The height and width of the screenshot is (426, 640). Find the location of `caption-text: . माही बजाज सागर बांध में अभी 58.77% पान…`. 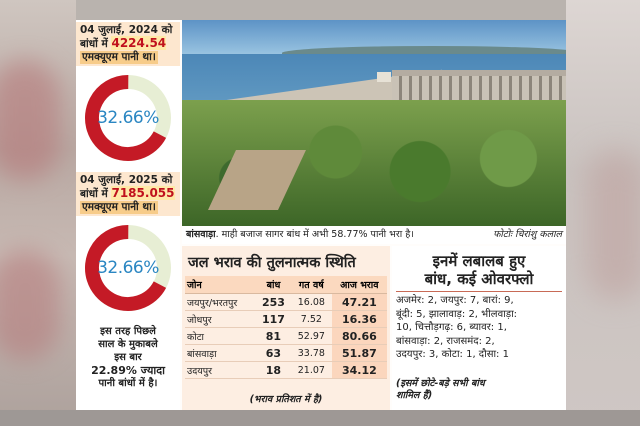

caption-text: . माही बजाज सागर बांध में अभी 58.77% पान… is located at coordinates (314, 234).